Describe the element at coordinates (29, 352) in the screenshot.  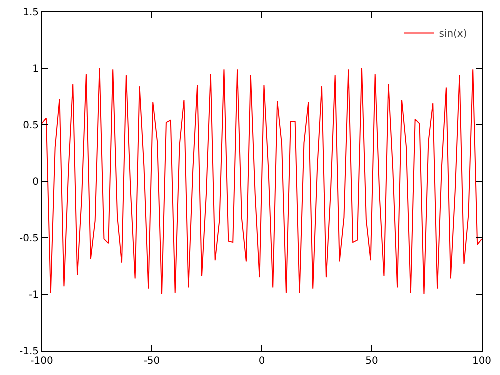
I see `y-tick-label: -1.5` at that location.